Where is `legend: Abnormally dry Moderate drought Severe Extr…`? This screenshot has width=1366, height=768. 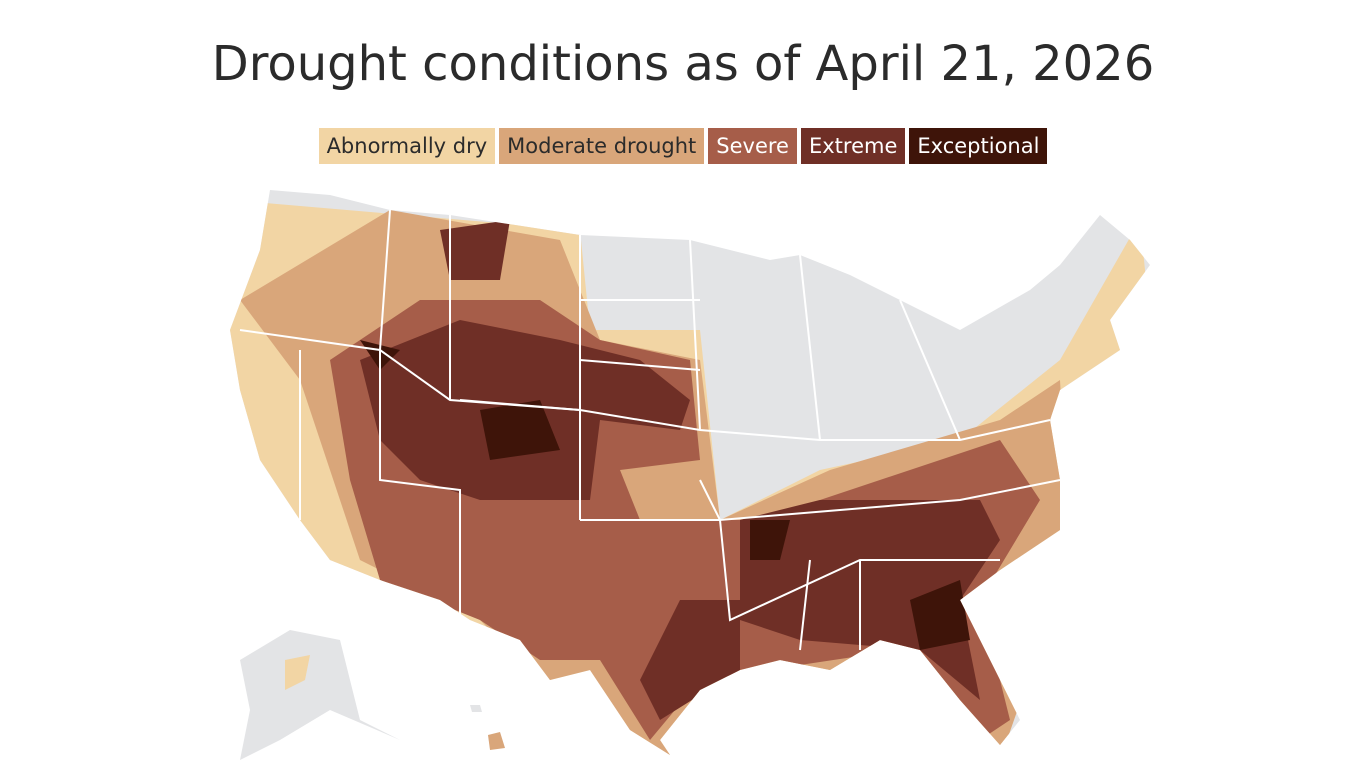 legend: Abnormally dry Moderate drought Severe Extr… is located at coordinates (683, 146).